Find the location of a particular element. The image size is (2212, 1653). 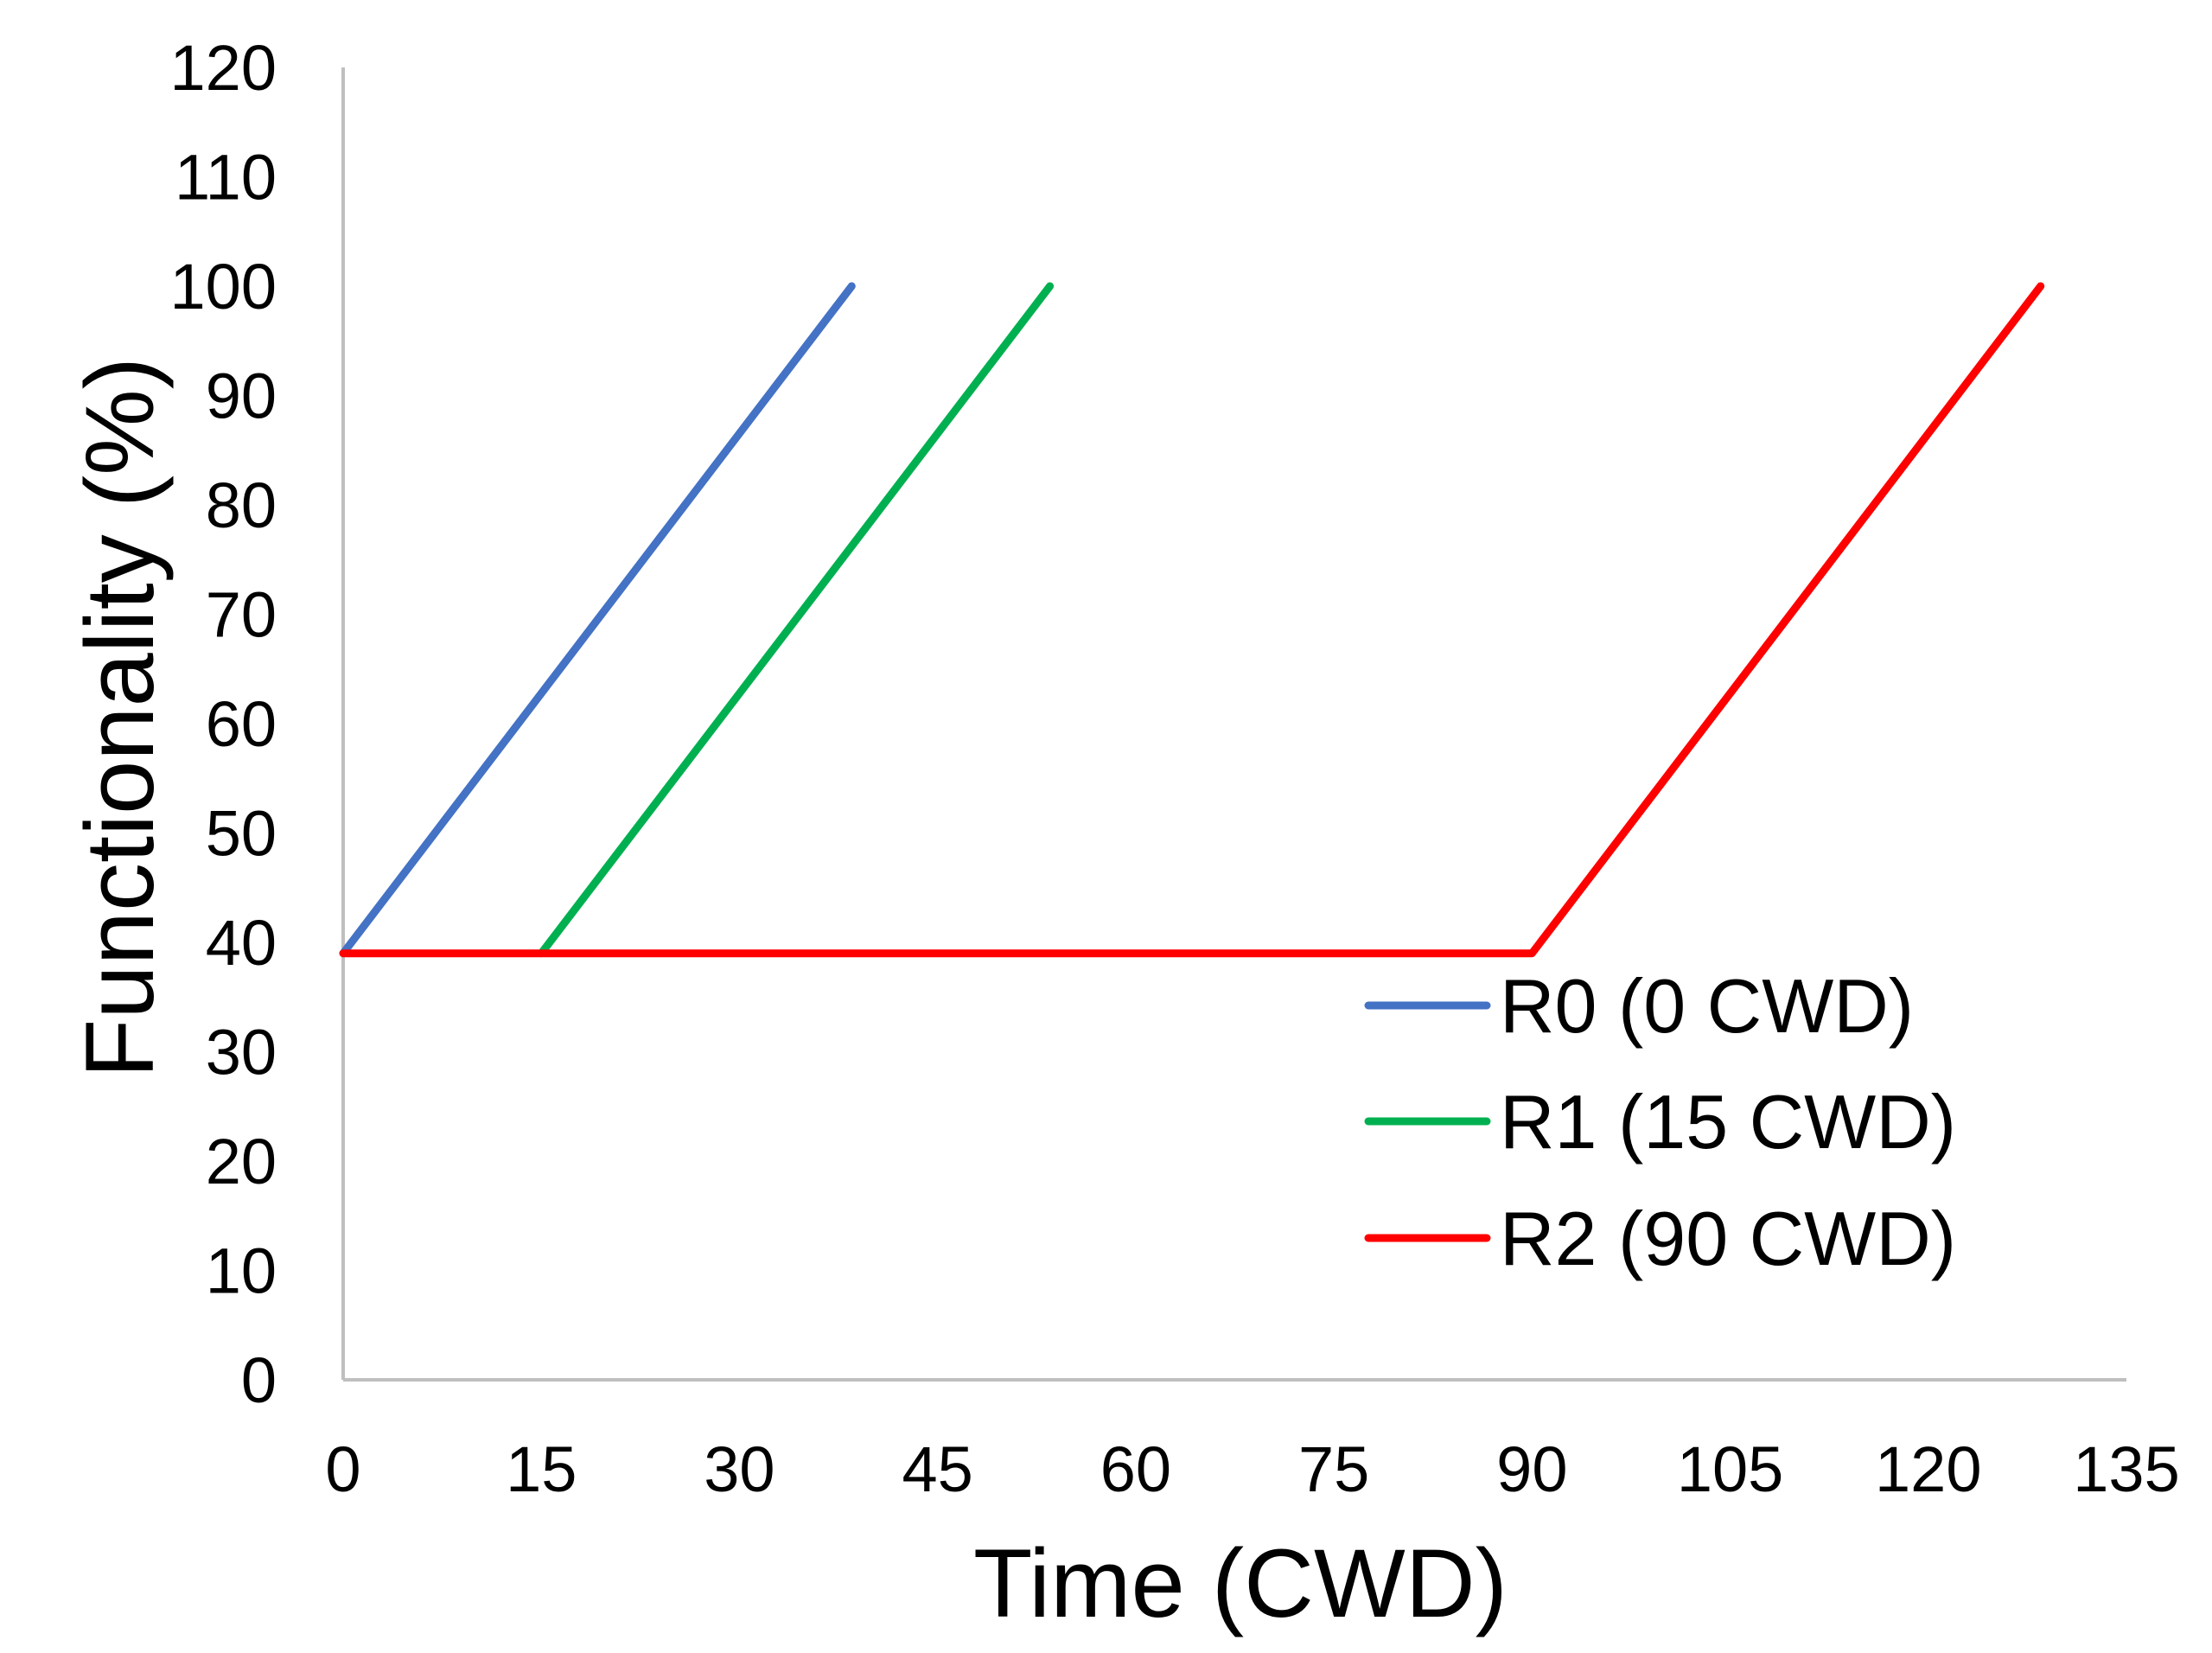

legend-label-0: R0 (0 CWD) is located at coordinates (1707, 1006).